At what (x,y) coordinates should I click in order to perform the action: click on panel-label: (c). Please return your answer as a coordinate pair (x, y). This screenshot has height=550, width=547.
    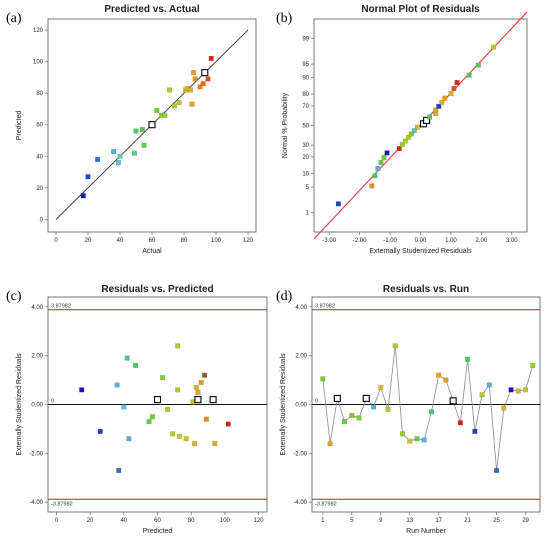
    Looking at the image, I should click on (14, 296).